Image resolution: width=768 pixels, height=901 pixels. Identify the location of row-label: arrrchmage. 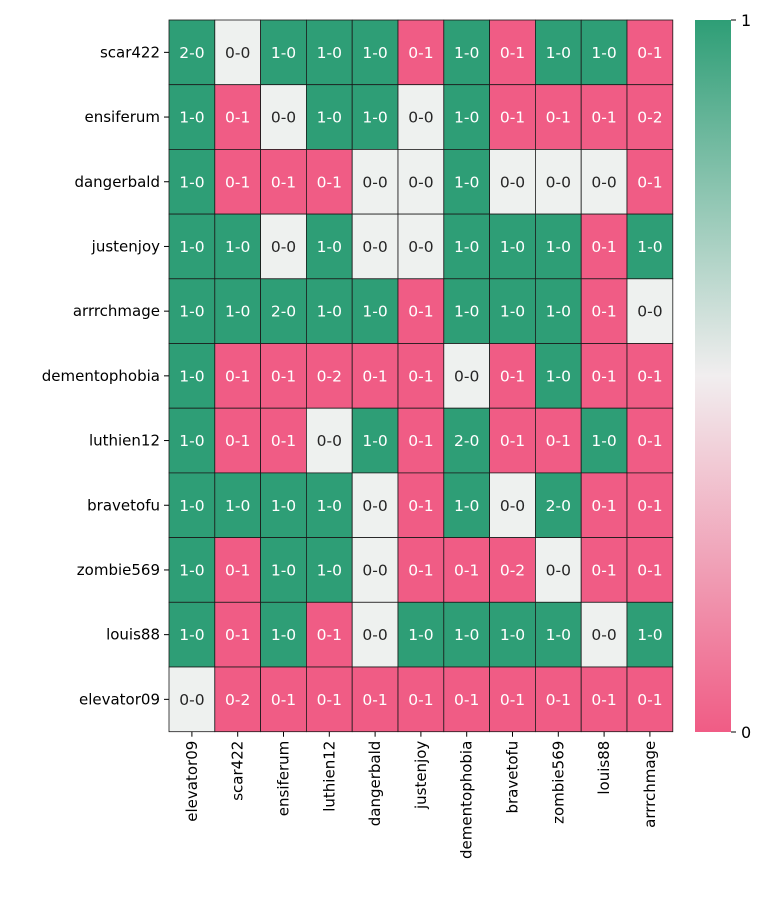
(116, 311).